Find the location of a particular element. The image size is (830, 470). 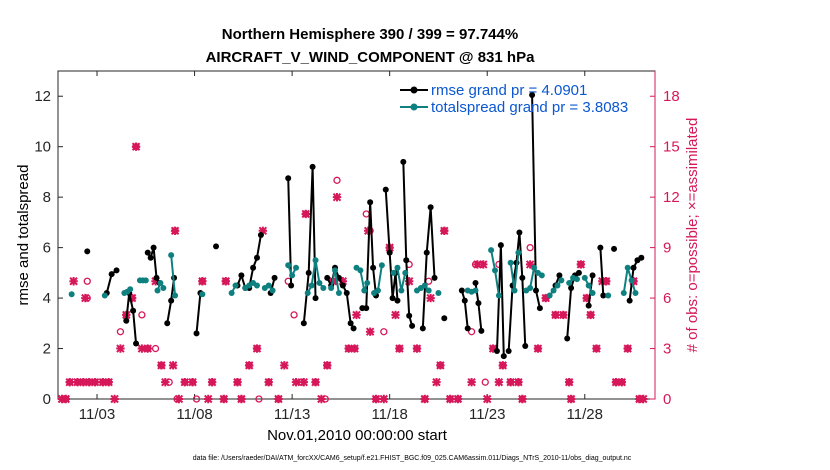

totalspread-line-segment is located at coordinates (399, 278).